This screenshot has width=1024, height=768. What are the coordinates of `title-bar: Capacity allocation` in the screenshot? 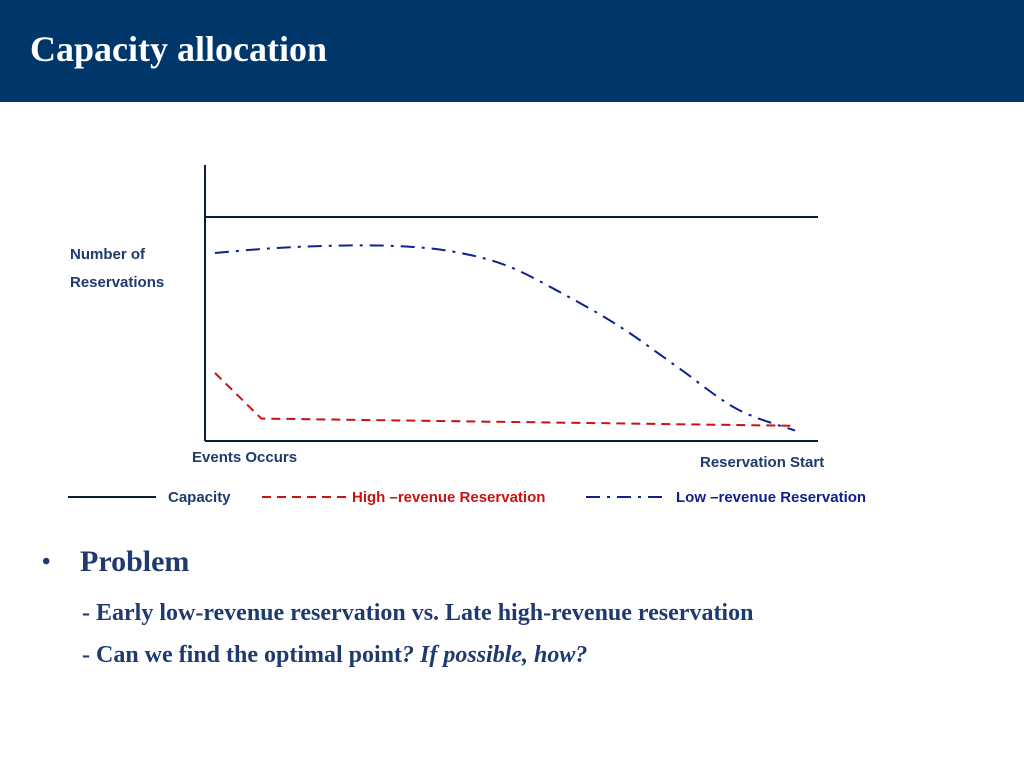 It's located at (512, 51).